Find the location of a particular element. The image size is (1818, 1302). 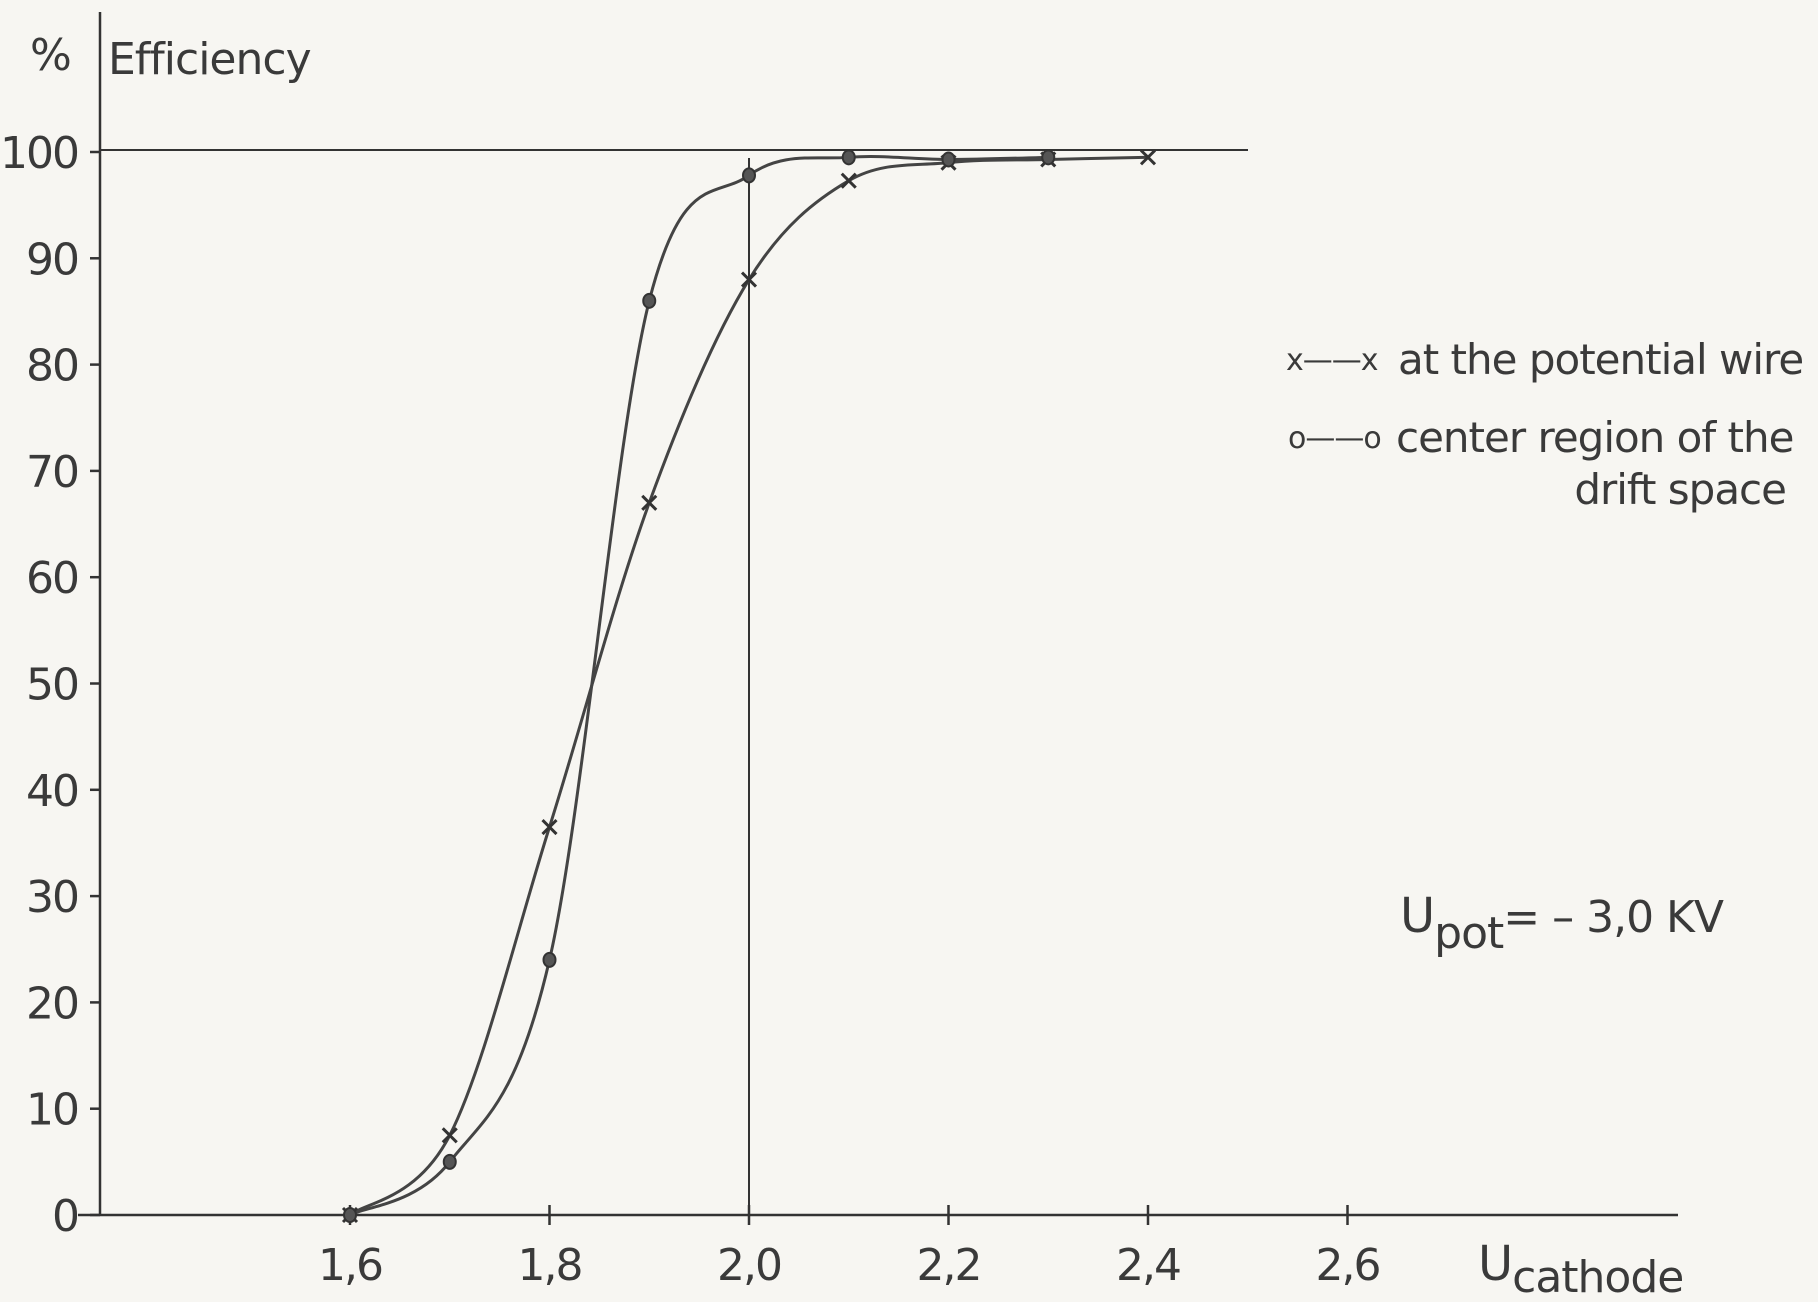

upot-annotation: Upot= – 3,0 KV is located at coordinates (1562, 923).